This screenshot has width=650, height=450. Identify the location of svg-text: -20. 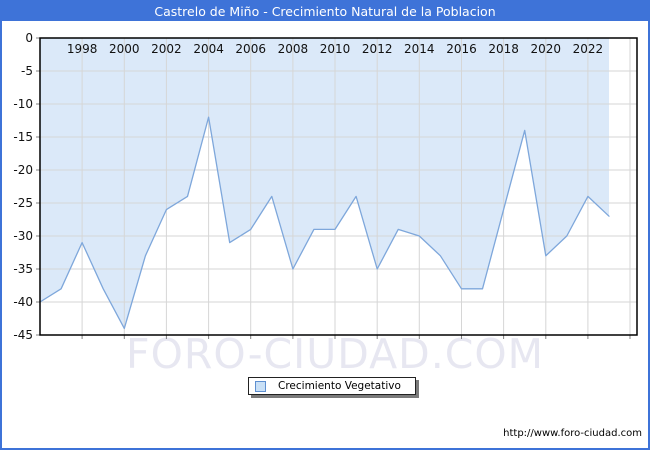
(23, 170).